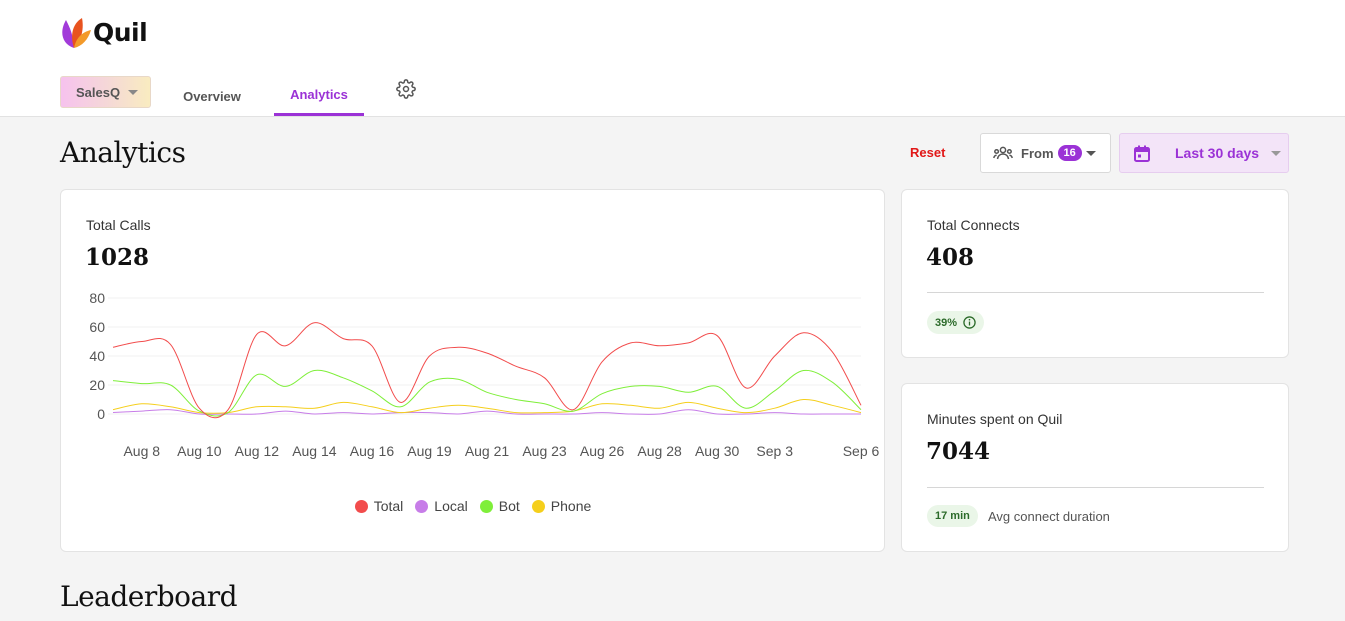 The height and width of the screenshot is (621, 1345). What do you see at coordinates (406, 89) in the screenshot?
I see `gear-icon` at bounding box center [406, 89].